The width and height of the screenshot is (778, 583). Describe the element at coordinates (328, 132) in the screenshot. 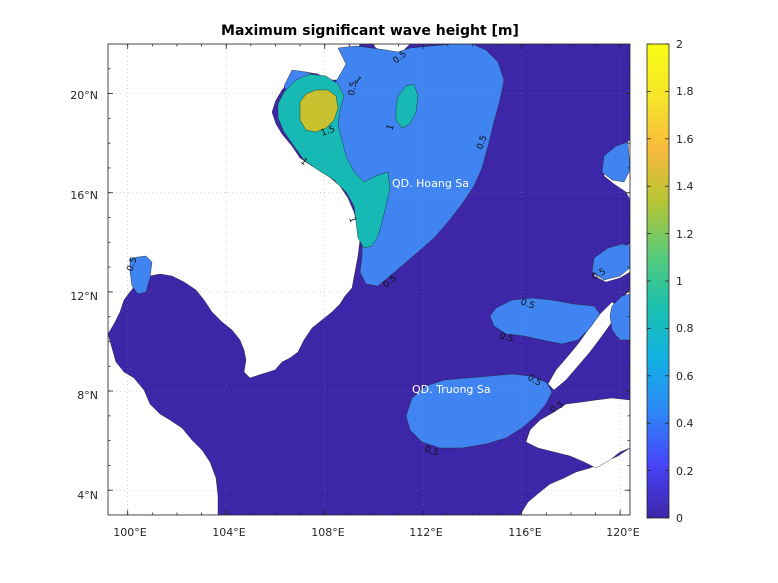

I see `contour-label: 1.5` at that location.